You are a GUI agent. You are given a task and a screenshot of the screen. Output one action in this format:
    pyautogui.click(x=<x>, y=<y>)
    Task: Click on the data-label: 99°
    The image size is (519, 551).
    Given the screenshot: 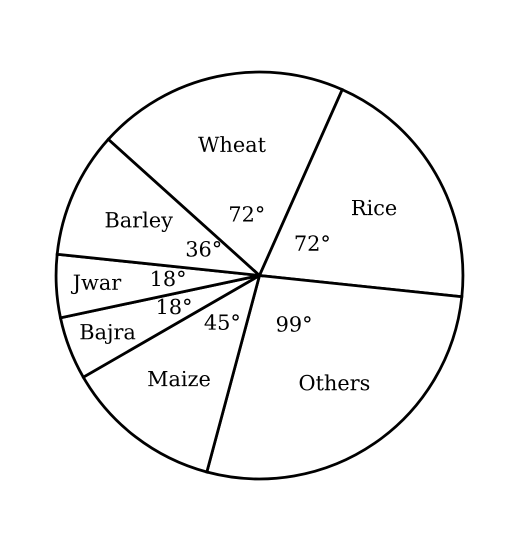 What is the action you would take?
    pyautogui.click(x=293, y=324)
    